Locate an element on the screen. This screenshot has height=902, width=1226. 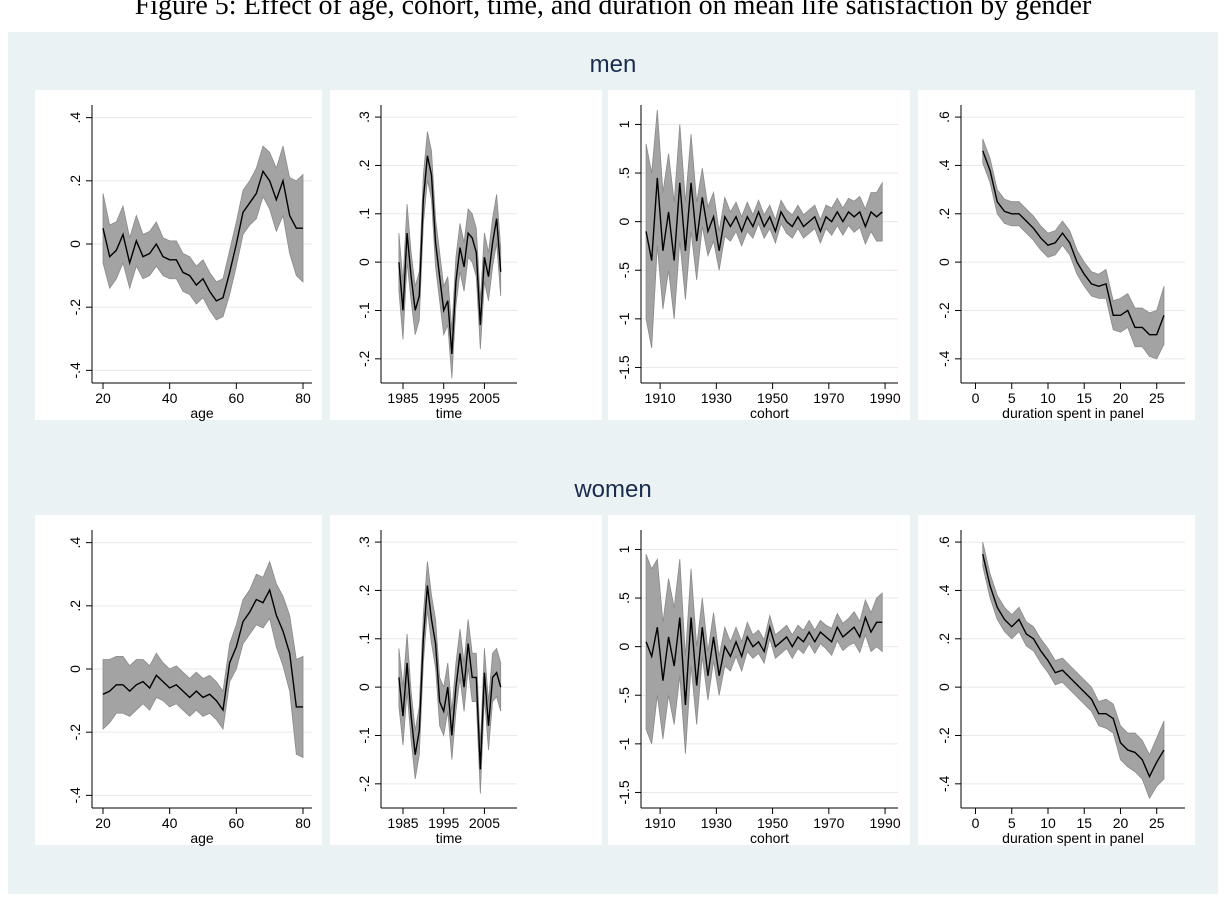
x-tick-label: 1985 is located at coordinates (402, 398).